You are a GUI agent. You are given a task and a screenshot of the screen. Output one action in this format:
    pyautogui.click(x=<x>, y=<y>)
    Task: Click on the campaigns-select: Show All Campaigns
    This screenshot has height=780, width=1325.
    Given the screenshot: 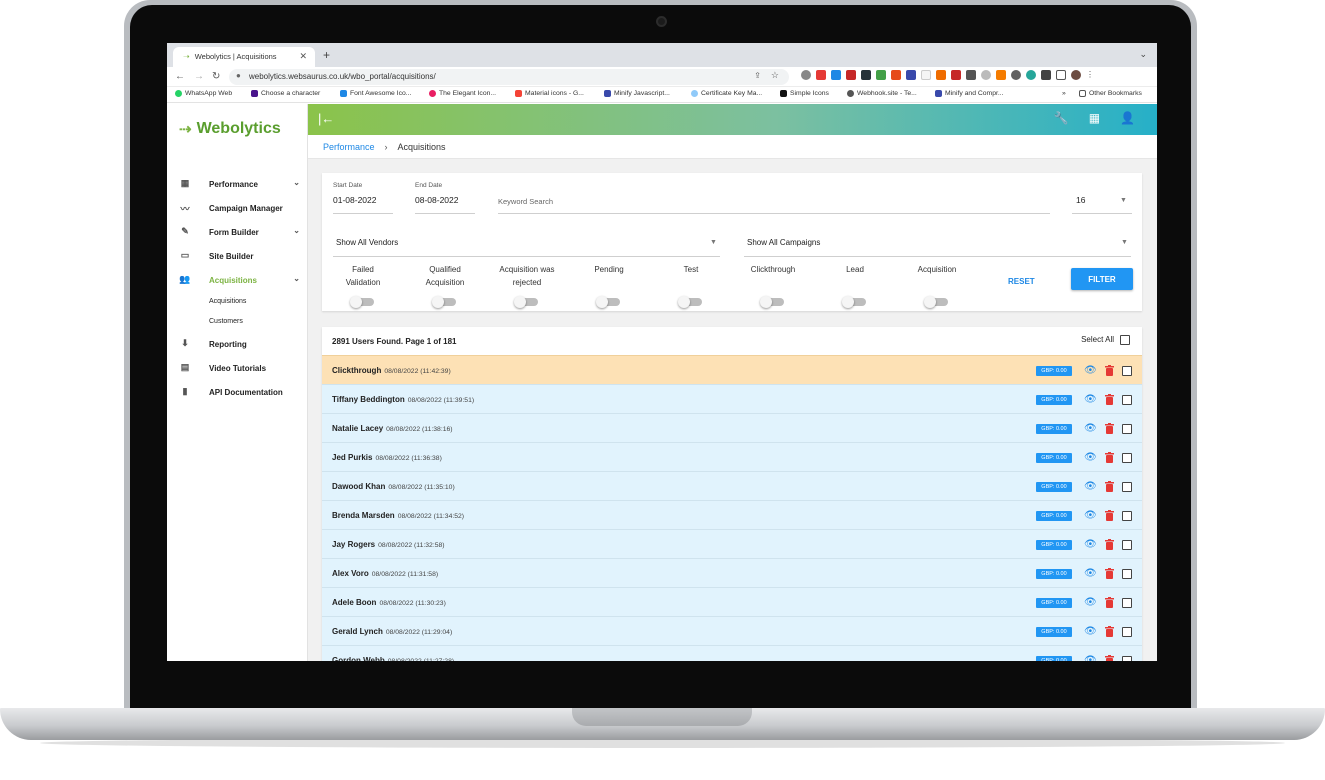 What is the action you would take?
    pyautogui.click(x=784, y=242)
    